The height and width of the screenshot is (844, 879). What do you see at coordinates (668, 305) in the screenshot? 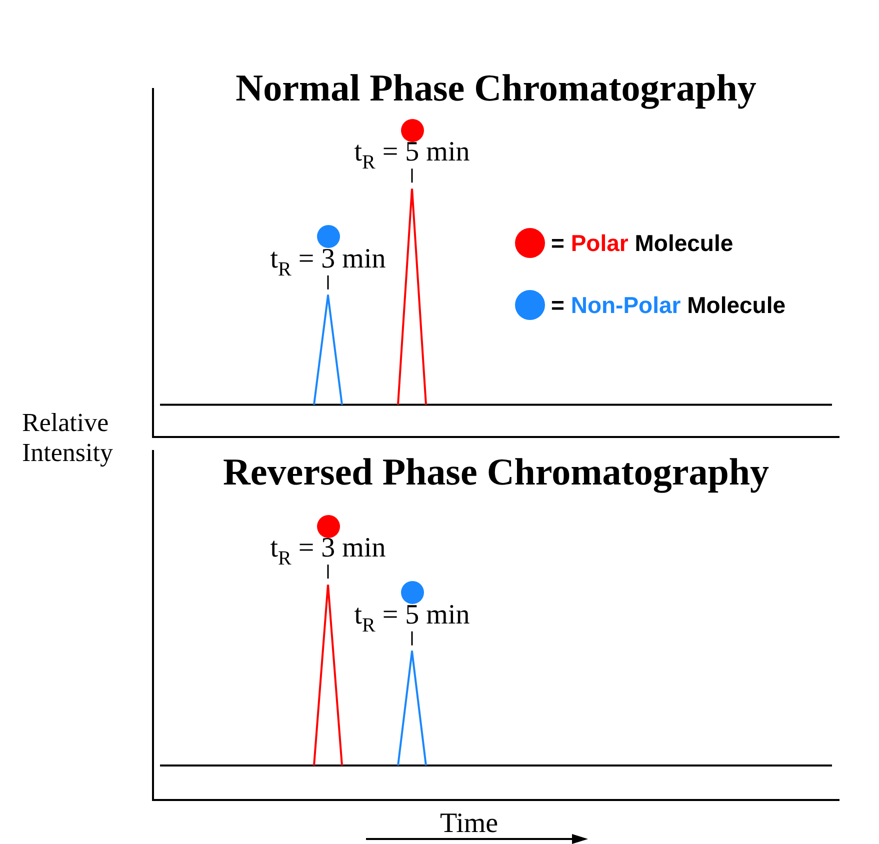
I see `legend-label: = Non-Polar Molecule` at bounding box center [668, 305].